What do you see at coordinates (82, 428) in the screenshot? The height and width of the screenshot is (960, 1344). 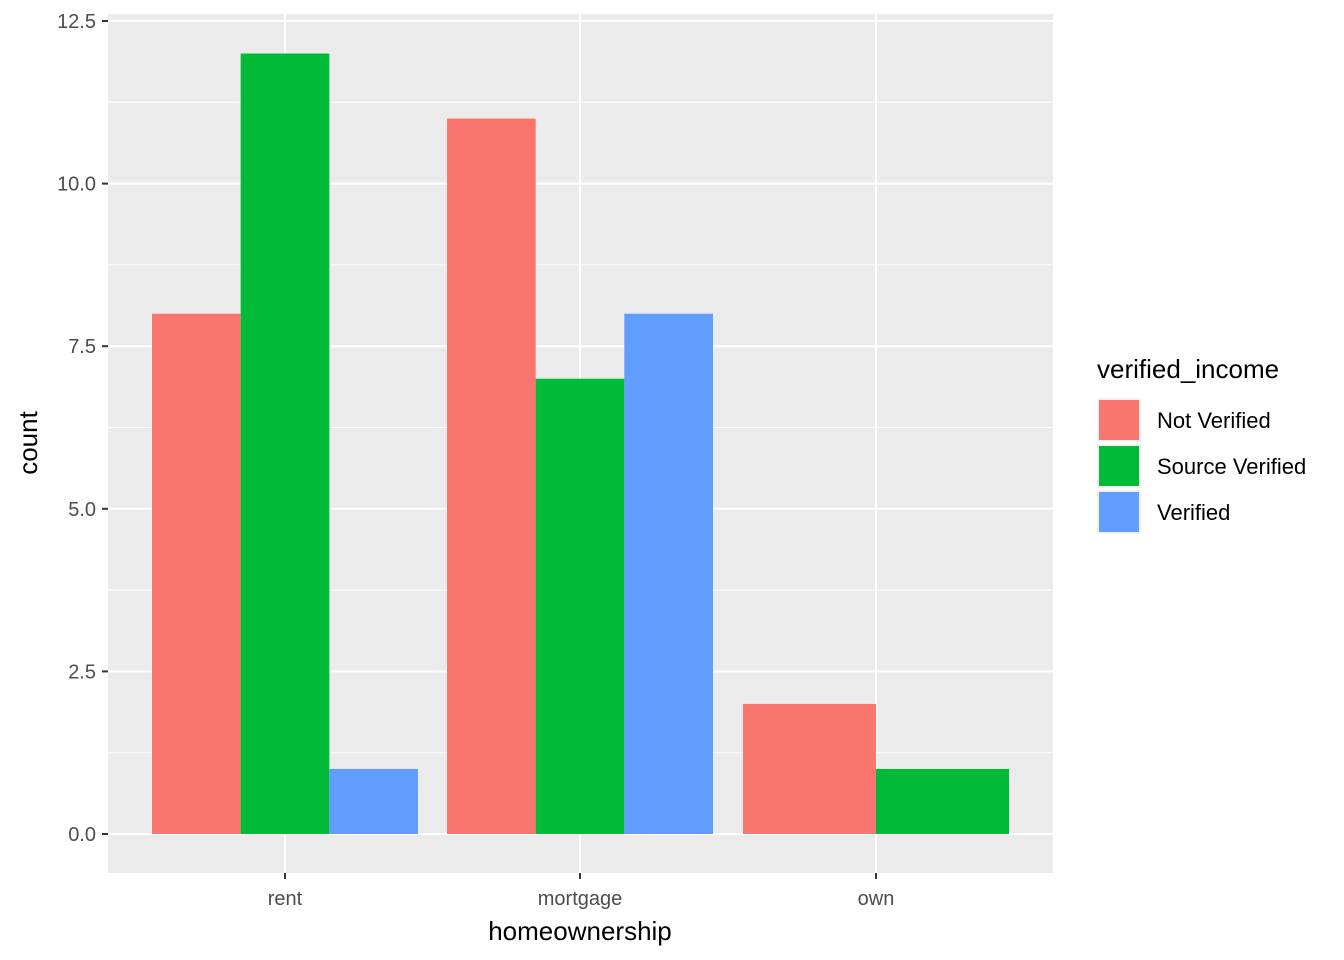 I see `y-axis: 0.0 2.5 5.0 7.5 10.0 12.5` at bounding box center [82, 428].